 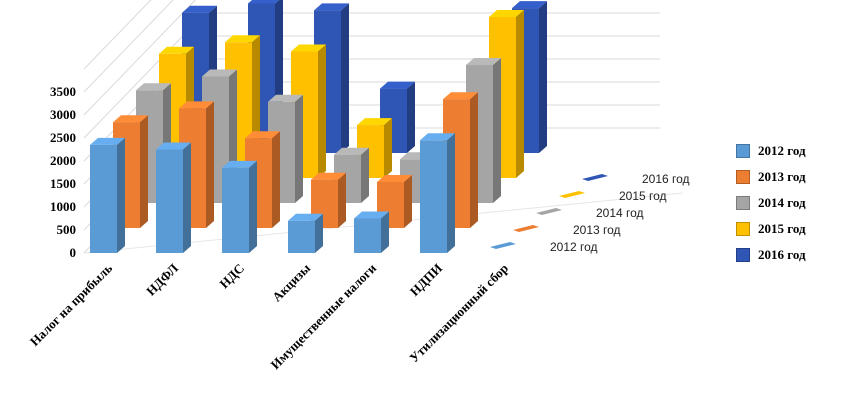 I want to click on legend-item: 2015 год, so click(x=794, y=229).